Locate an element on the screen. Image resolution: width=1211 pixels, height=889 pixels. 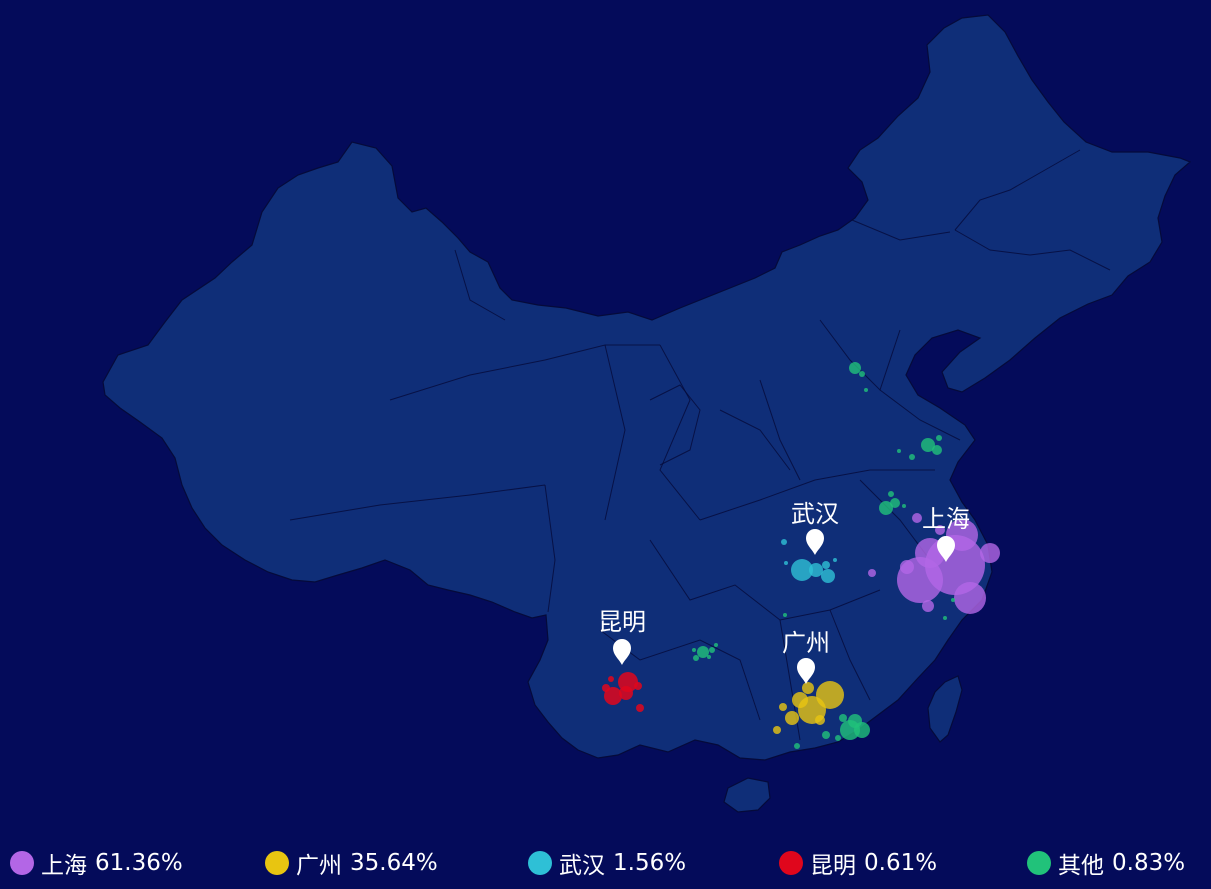
hub-shanghai: 上海 is located at coordinates (946, 533).